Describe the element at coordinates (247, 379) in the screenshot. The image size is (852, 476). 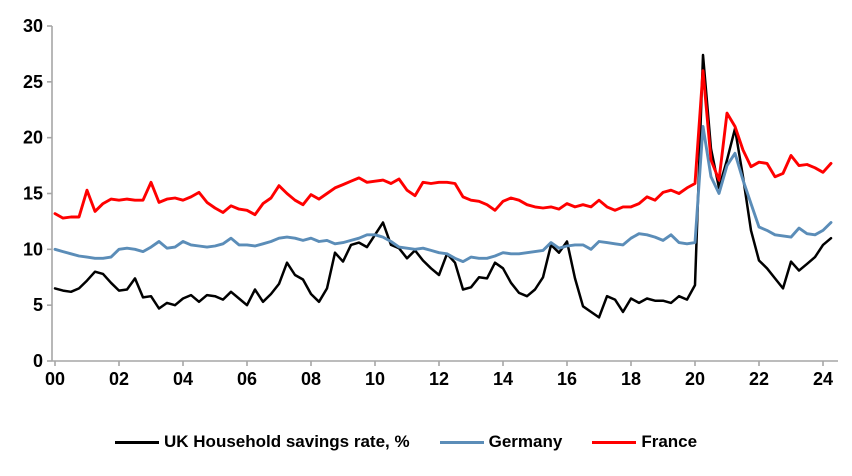
I see `x-tick-label: 06` at that location.